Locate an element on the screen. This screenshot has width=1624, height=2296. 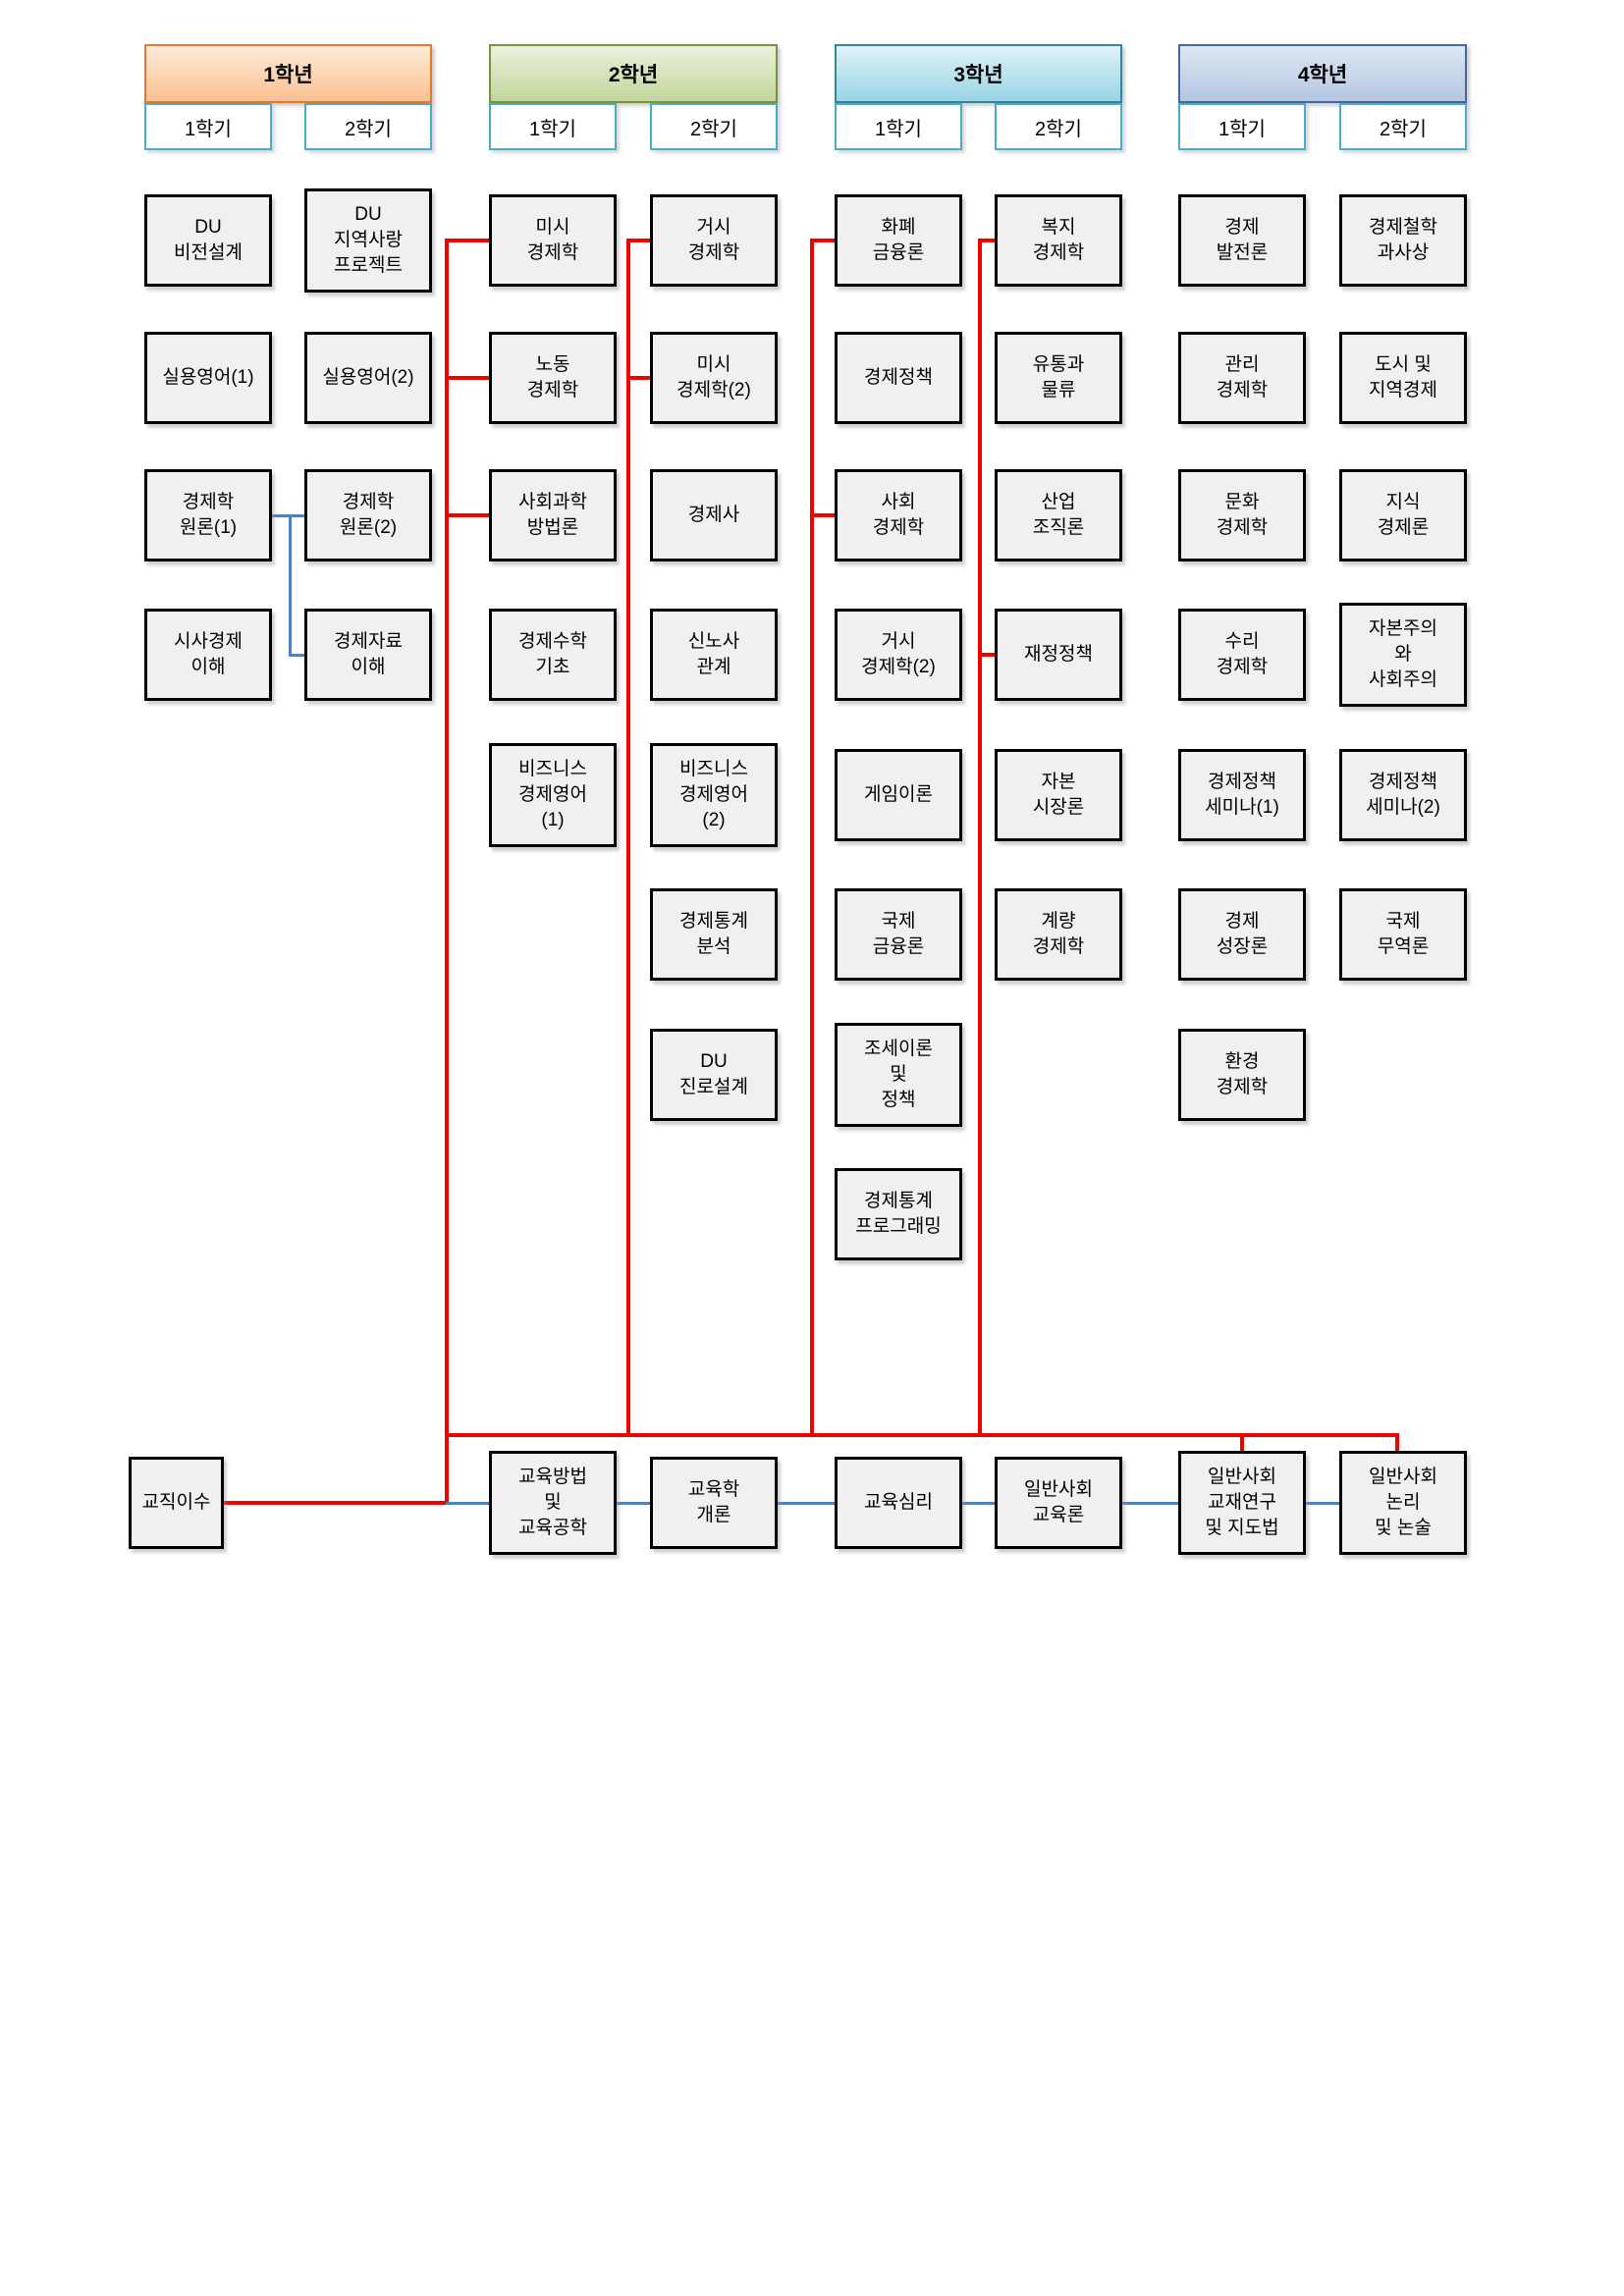
course-box: 경제통계 분석 is located at coordinates (714, 934).